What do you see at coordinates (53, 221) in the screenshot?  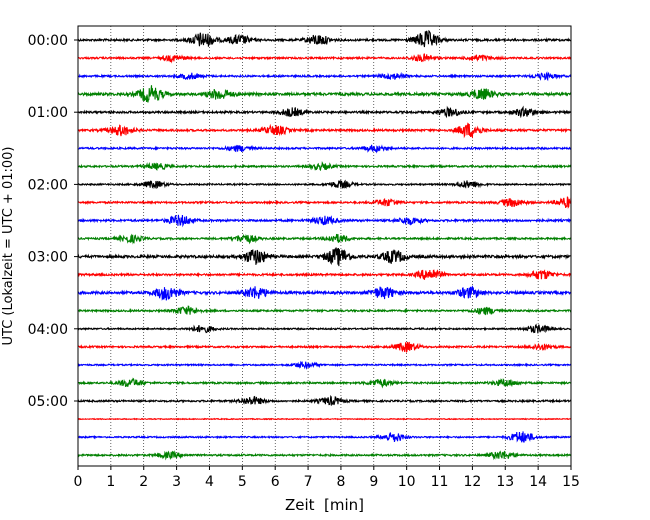 I see `y-axis-ticks: 00:00 01:00 02:00 03:00 04:00 05:00` at bounding box center [53, 221].